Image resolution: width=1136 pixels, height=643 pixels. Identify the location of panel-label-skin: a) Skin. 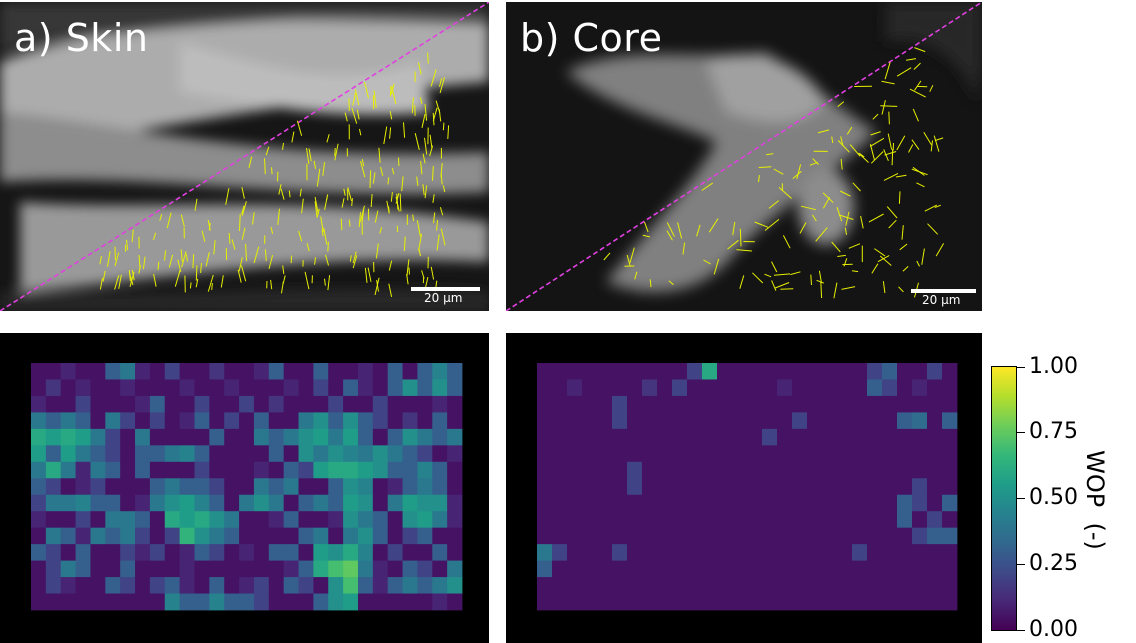
(81, 38).